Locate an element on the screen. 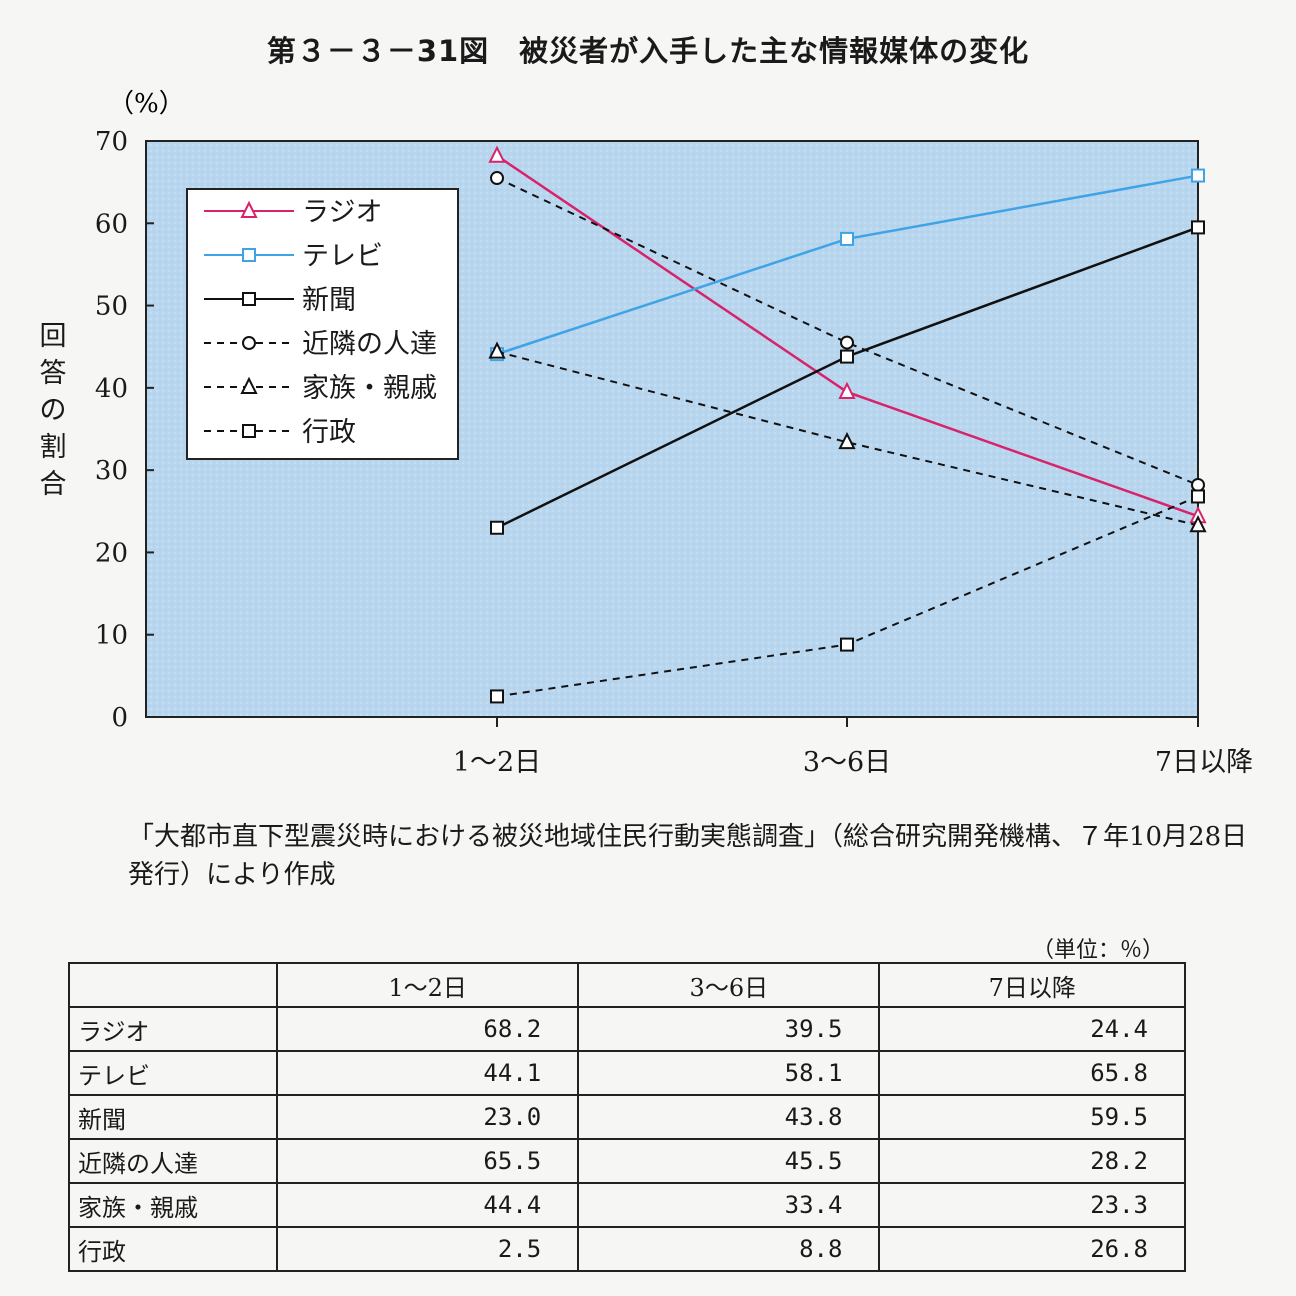 This screenshot has height=1296, width=1296. table-cell: 68.2 is located at coordinates (427, 1029).